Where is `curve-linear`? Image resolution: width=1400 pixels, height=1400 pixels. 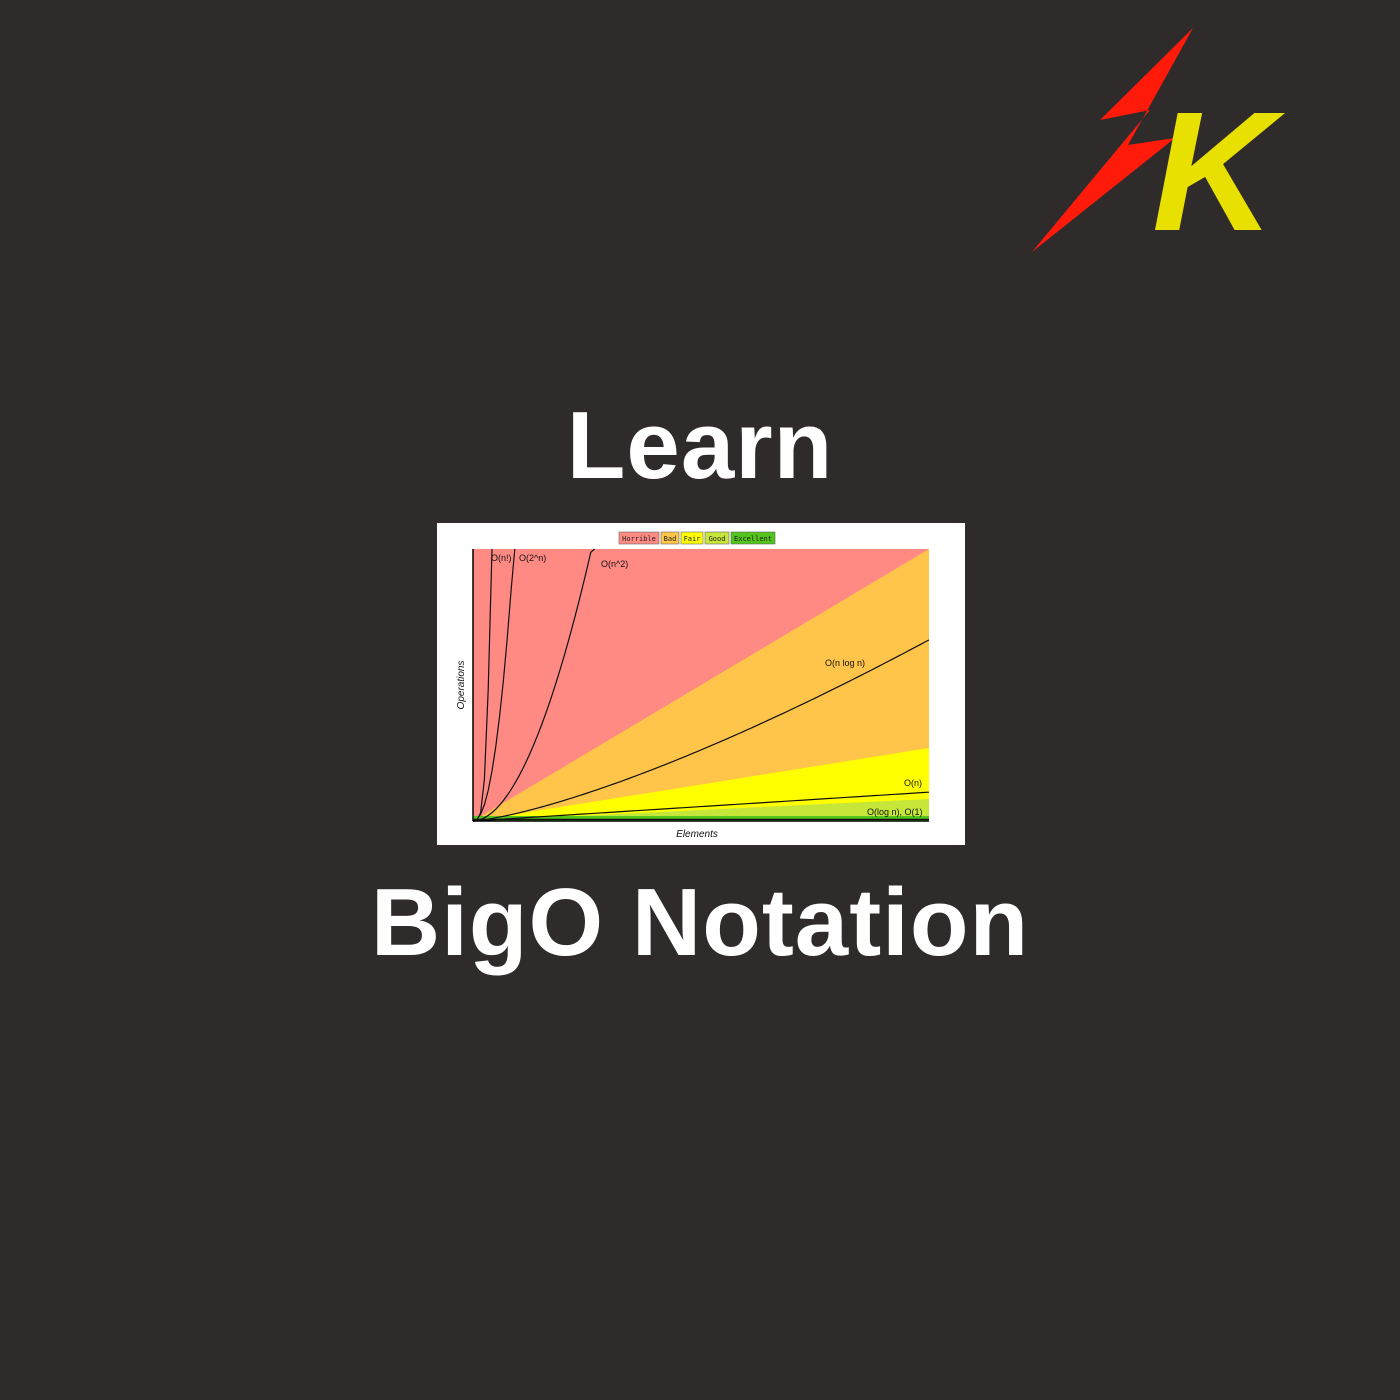
curve-linear is located at coordinates (701, 806).